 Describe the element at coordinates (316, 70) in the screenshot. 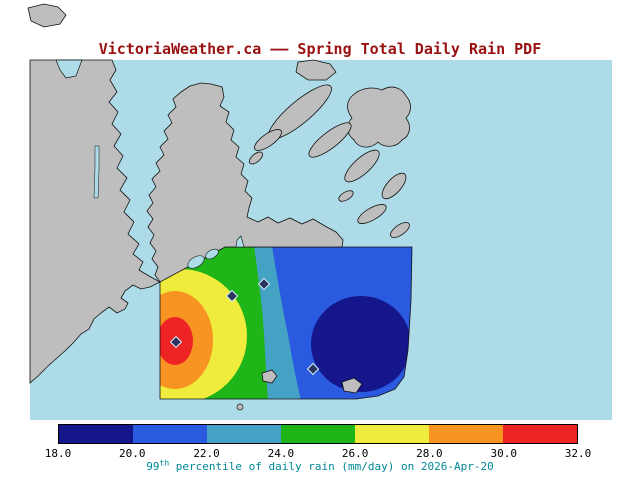

I see `island-top-center` at that location.